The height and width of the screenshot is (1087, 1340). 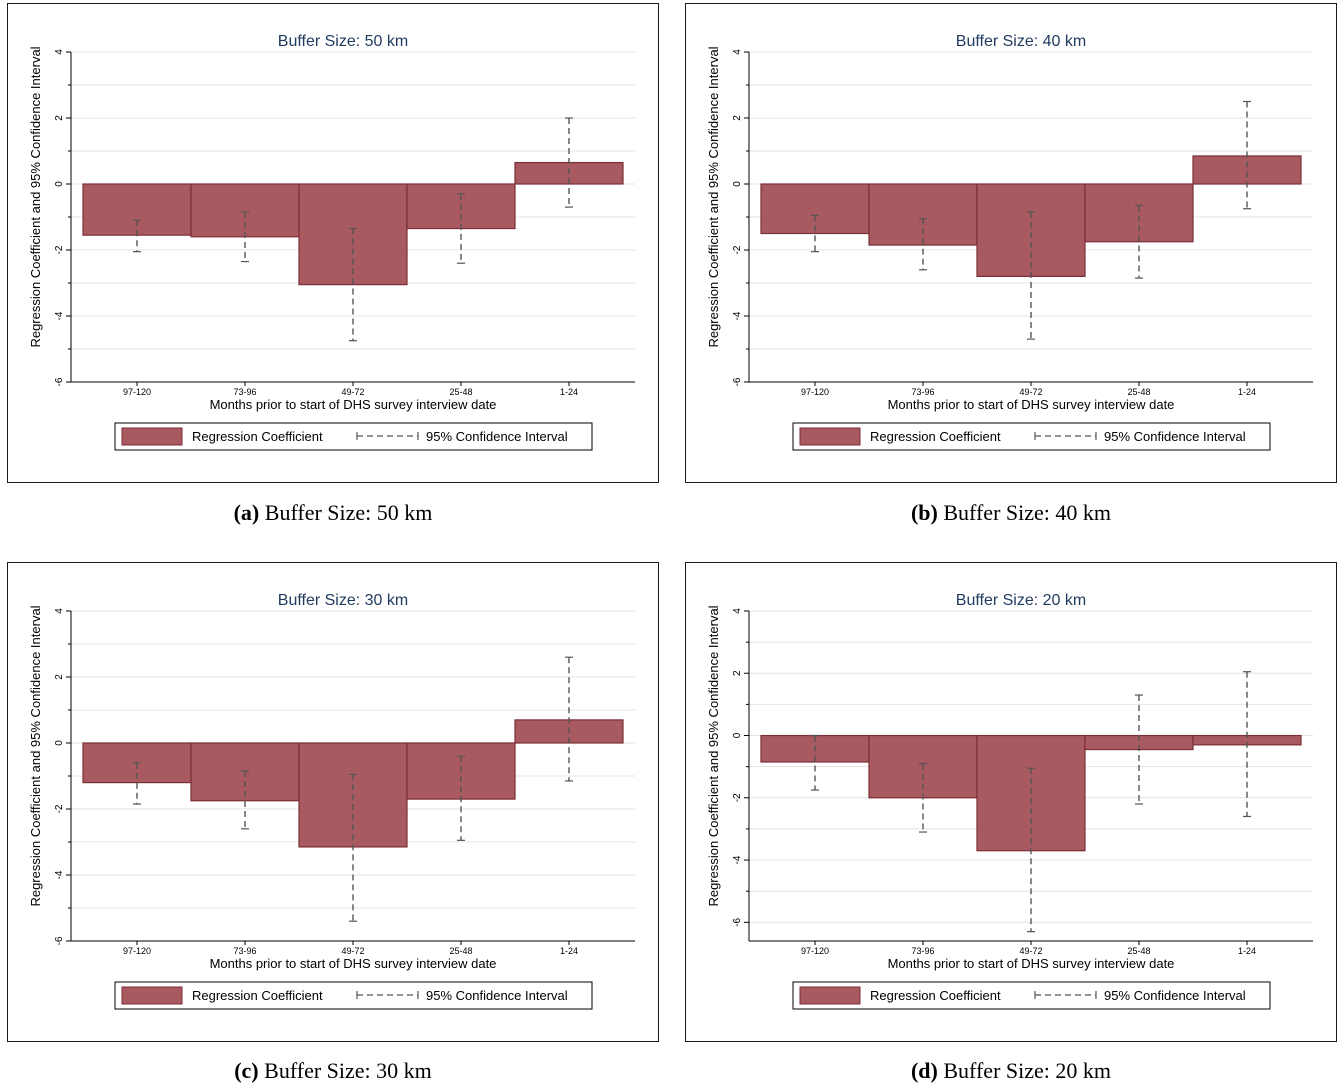 I want to click on caption-d: (d) Buffer Size: 20 km, so click(x=1010, y=1071).